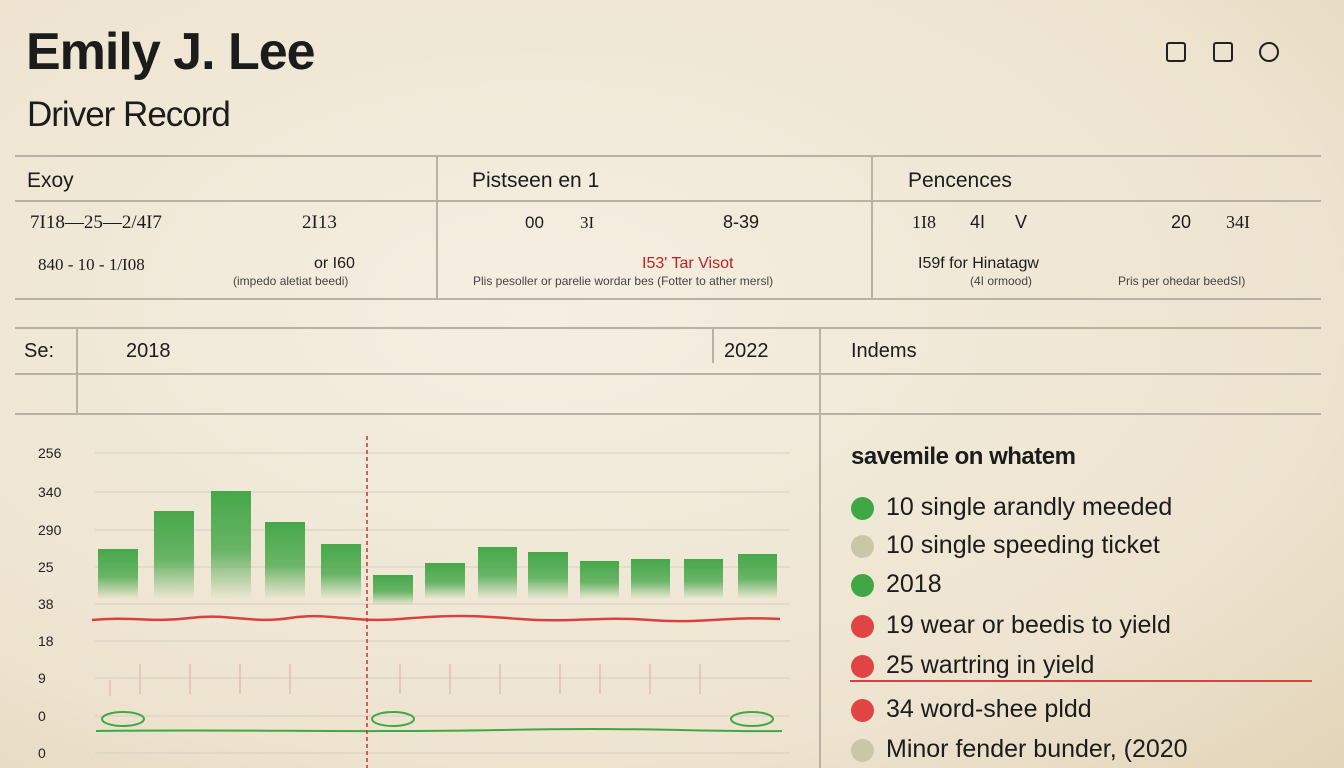 This screenshot has height=768, width=1344. What do you see at coordinates (963, 456) in the screenshot?
I see `legend-title: savemile on whatem` at bounding box center [963, 456].